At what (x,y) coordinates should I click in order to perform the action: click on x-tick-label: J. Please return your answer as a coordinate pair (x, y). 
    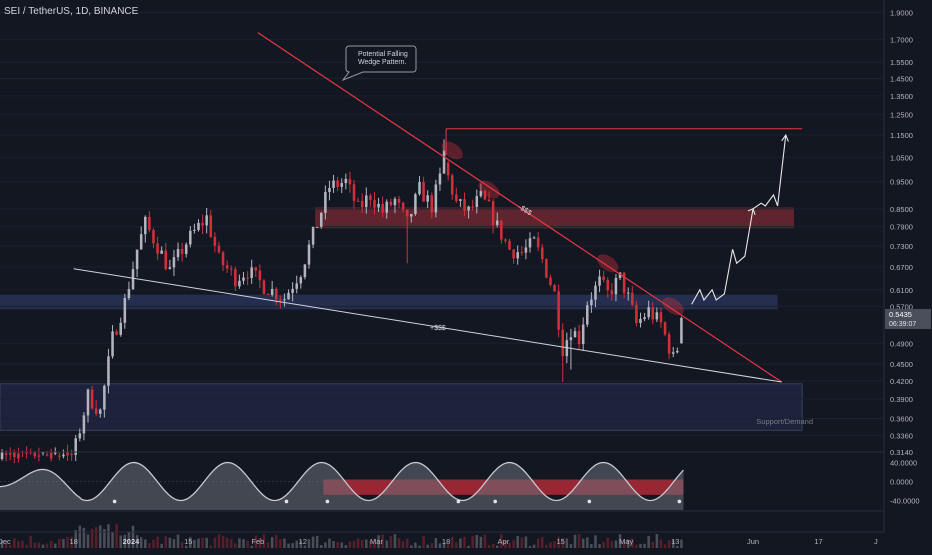
    Looking at the image, I should click on (876, 541).